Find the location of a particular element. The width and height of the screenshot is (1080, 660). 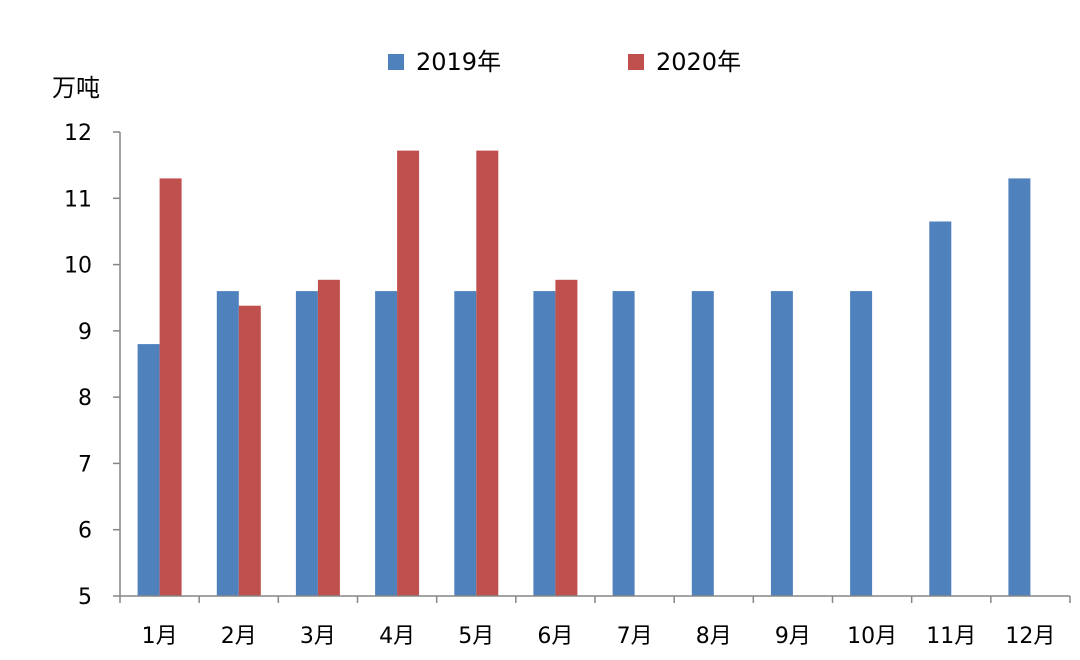

y-axis-unit-label: 万吨 is located at coordinates (76, 88).